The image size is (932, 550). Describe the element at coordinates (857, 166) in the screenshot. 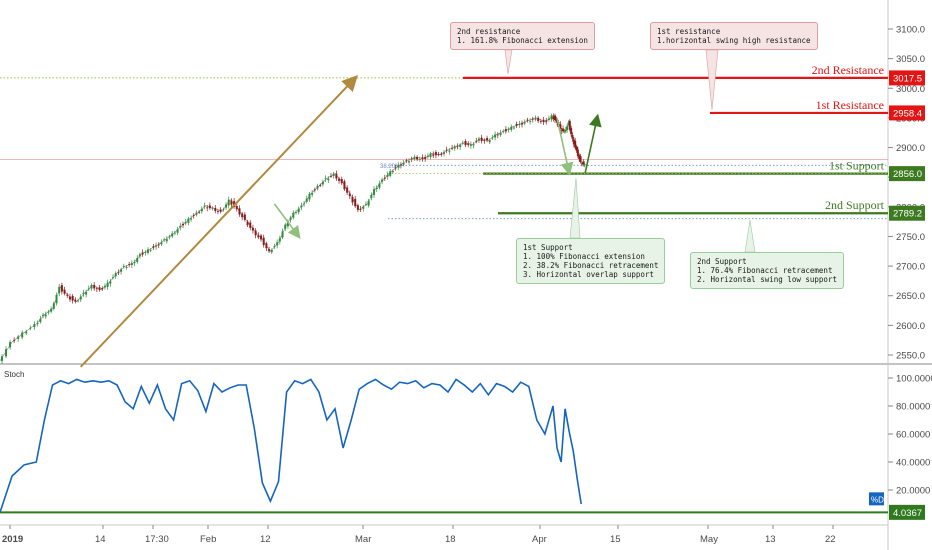

I see `level-label: 1st Support` at that location.